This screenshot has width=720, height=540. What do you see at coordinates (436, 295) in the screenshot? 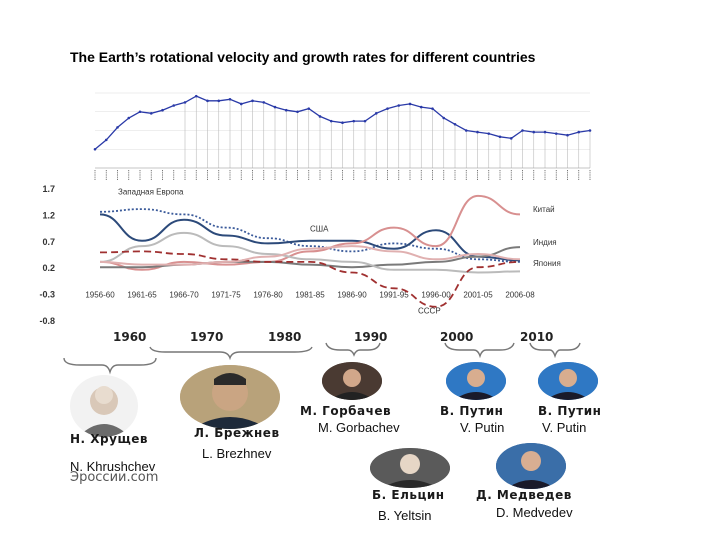
I see `x-tick-label: 1996-00` at bounding box center [436, 295].